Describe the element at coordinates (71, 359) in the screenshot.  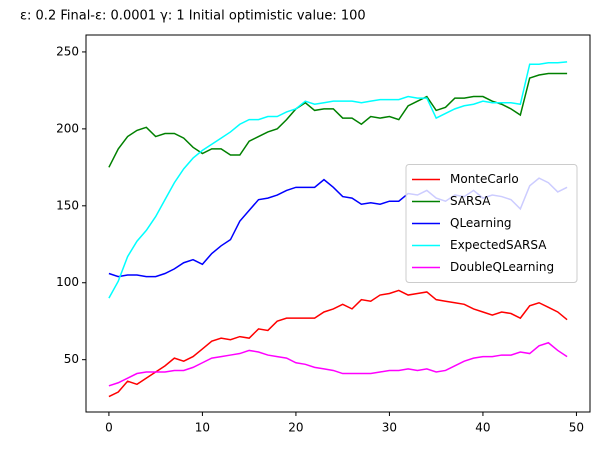
I see `y-tick-label: 50` at that location.